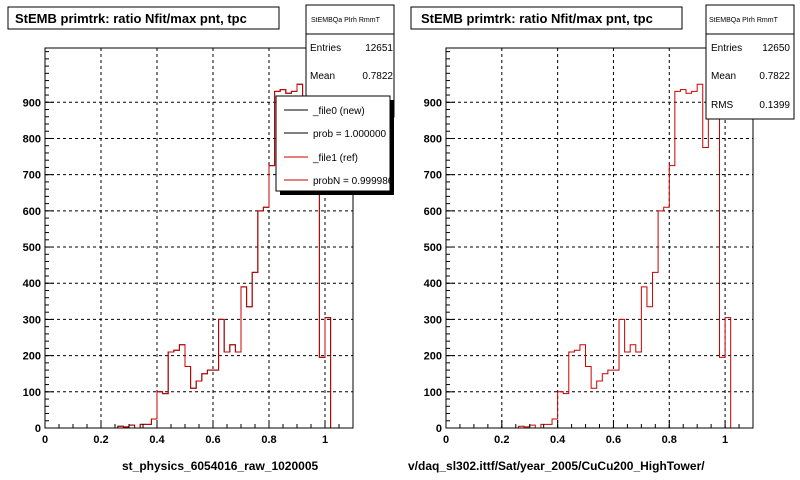  Describe the element at coordinates (377, 76) in the screenshot. I see `left-stats-mean-value: 0.7822` at that location.